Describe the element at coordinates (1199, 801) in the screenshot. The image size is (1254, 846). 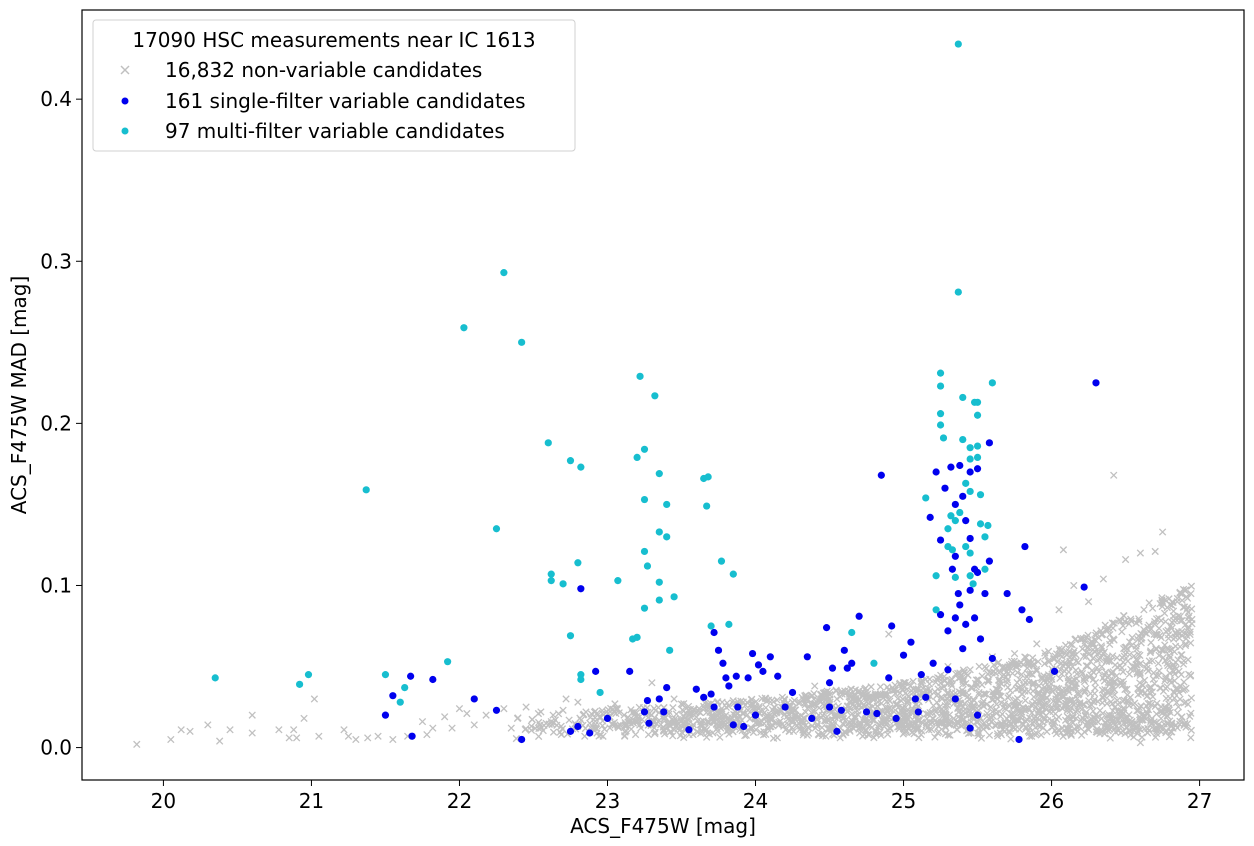
I see `x-tick-label: 27` at that location.